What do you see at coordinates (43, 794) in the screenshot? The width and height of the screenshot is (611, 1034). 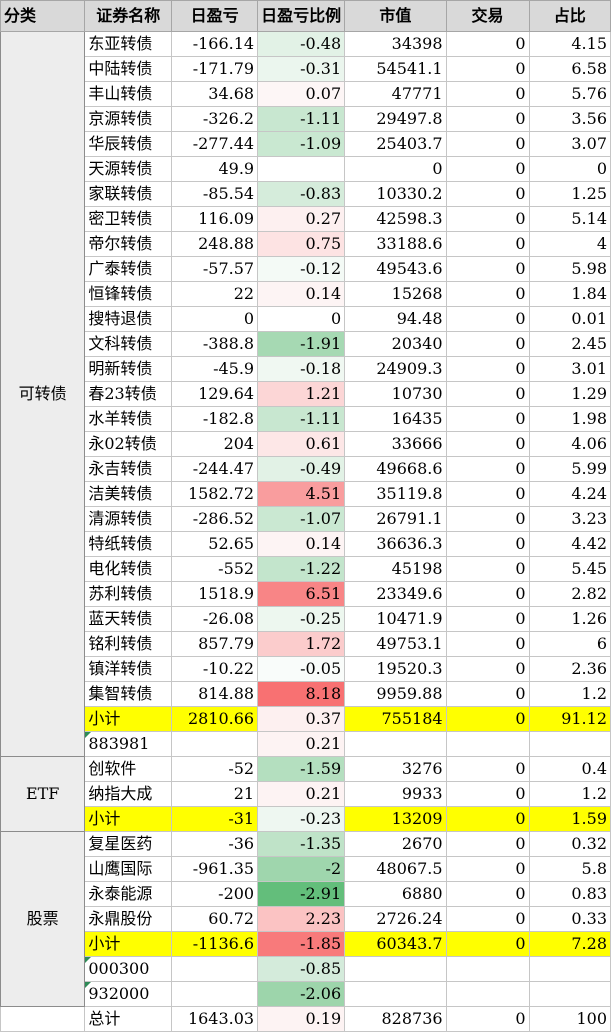 I see `category-cell: ETF` at bounding box center [43, 794].